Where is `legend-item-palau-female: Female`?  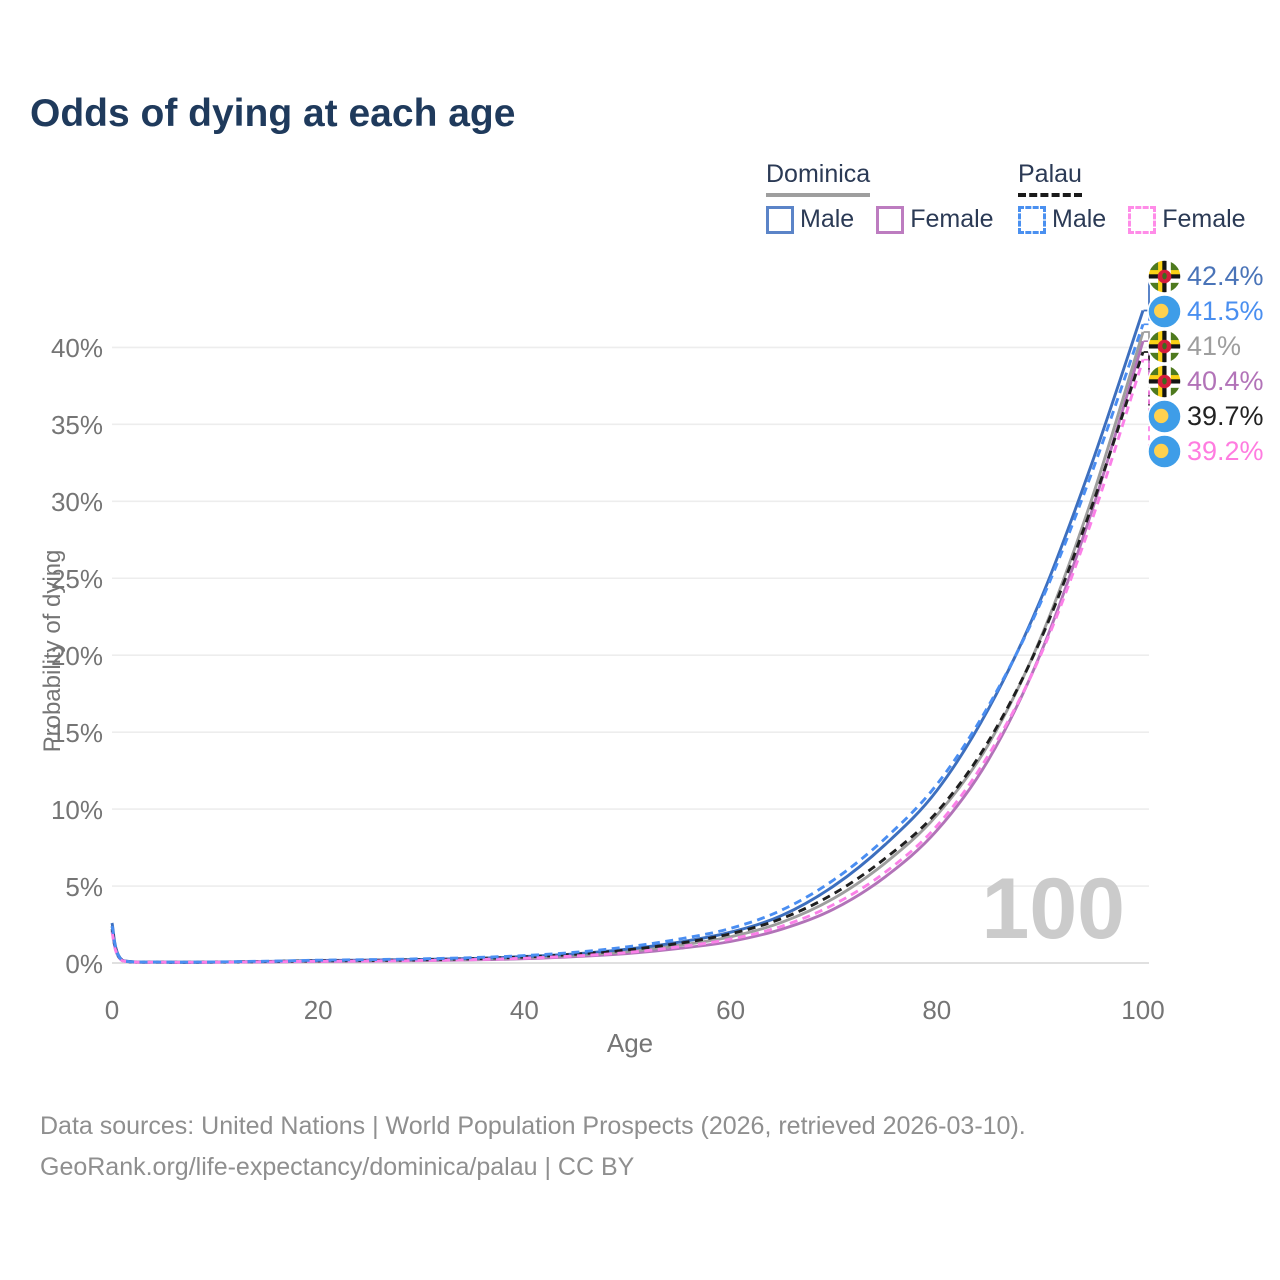 legend-item-palau-female: Female is located at coordinates (1187, 219).